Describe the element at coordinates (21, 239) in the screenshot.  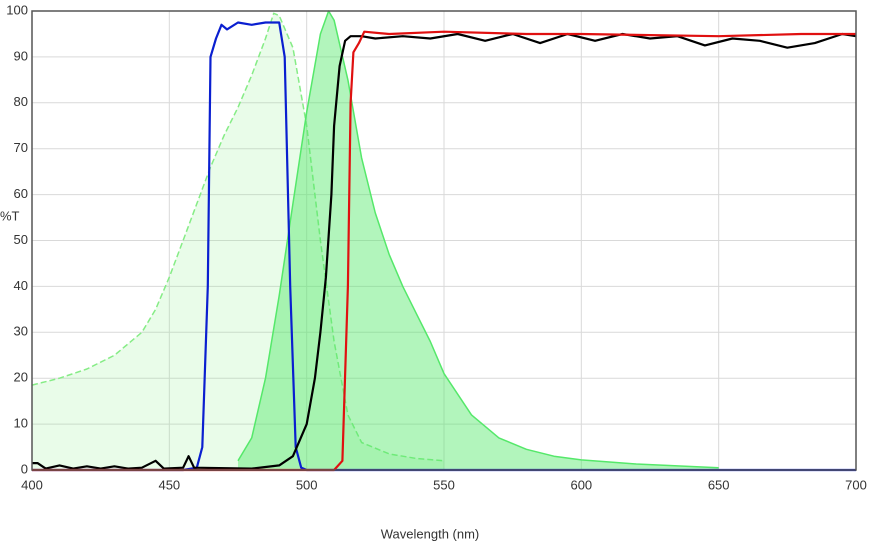
I see `y-tick-label: 50` at that location.